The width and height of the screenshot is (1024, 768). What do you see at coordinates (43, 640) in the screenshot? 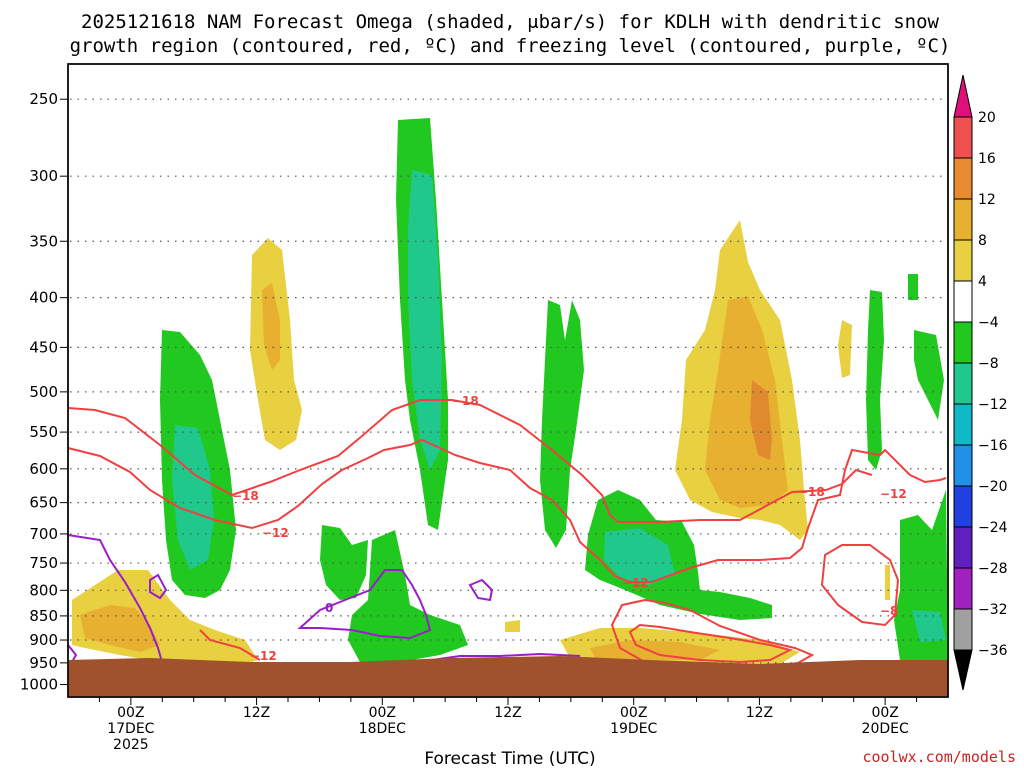
I see `y-tick-label: 900` at bounding box center [43, 640].